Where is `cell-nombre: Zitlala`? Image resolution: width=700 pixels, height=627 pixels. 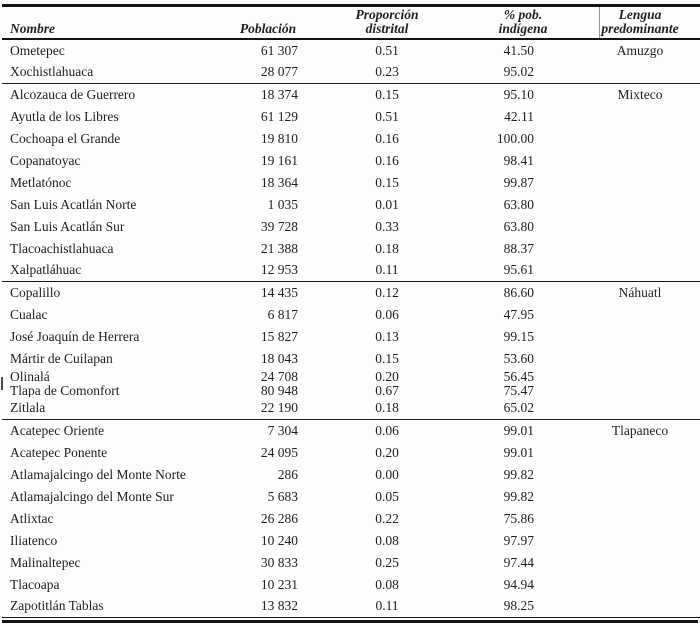 cell-nombre: Zitlala is located at coordinates (28, 408).